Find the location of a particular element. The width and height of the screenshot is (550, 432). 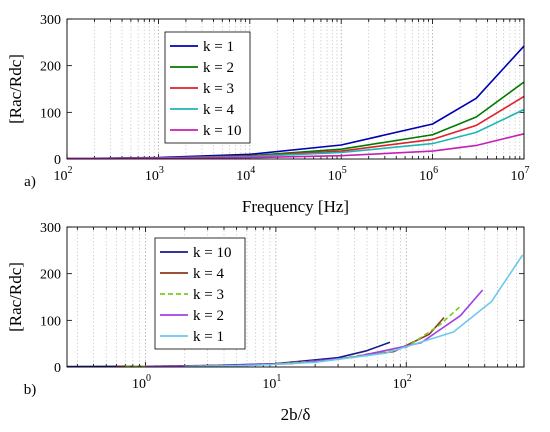

x-tick-label: 10⁰ is located at coordinates (141, 382).